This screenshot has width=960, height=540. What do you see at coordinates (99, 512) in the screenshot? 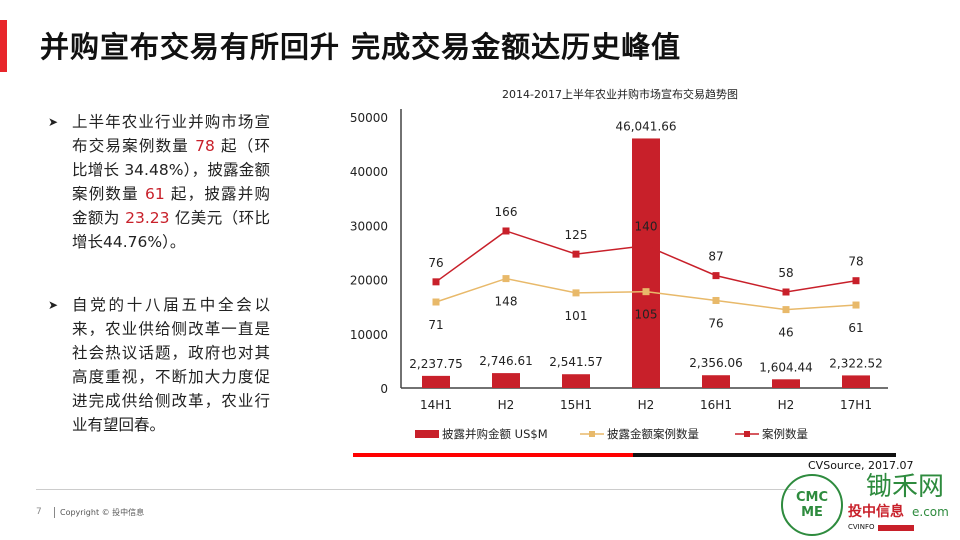
I see `copyright: Copyright © 投中信息` at bounding box center [99, 512].